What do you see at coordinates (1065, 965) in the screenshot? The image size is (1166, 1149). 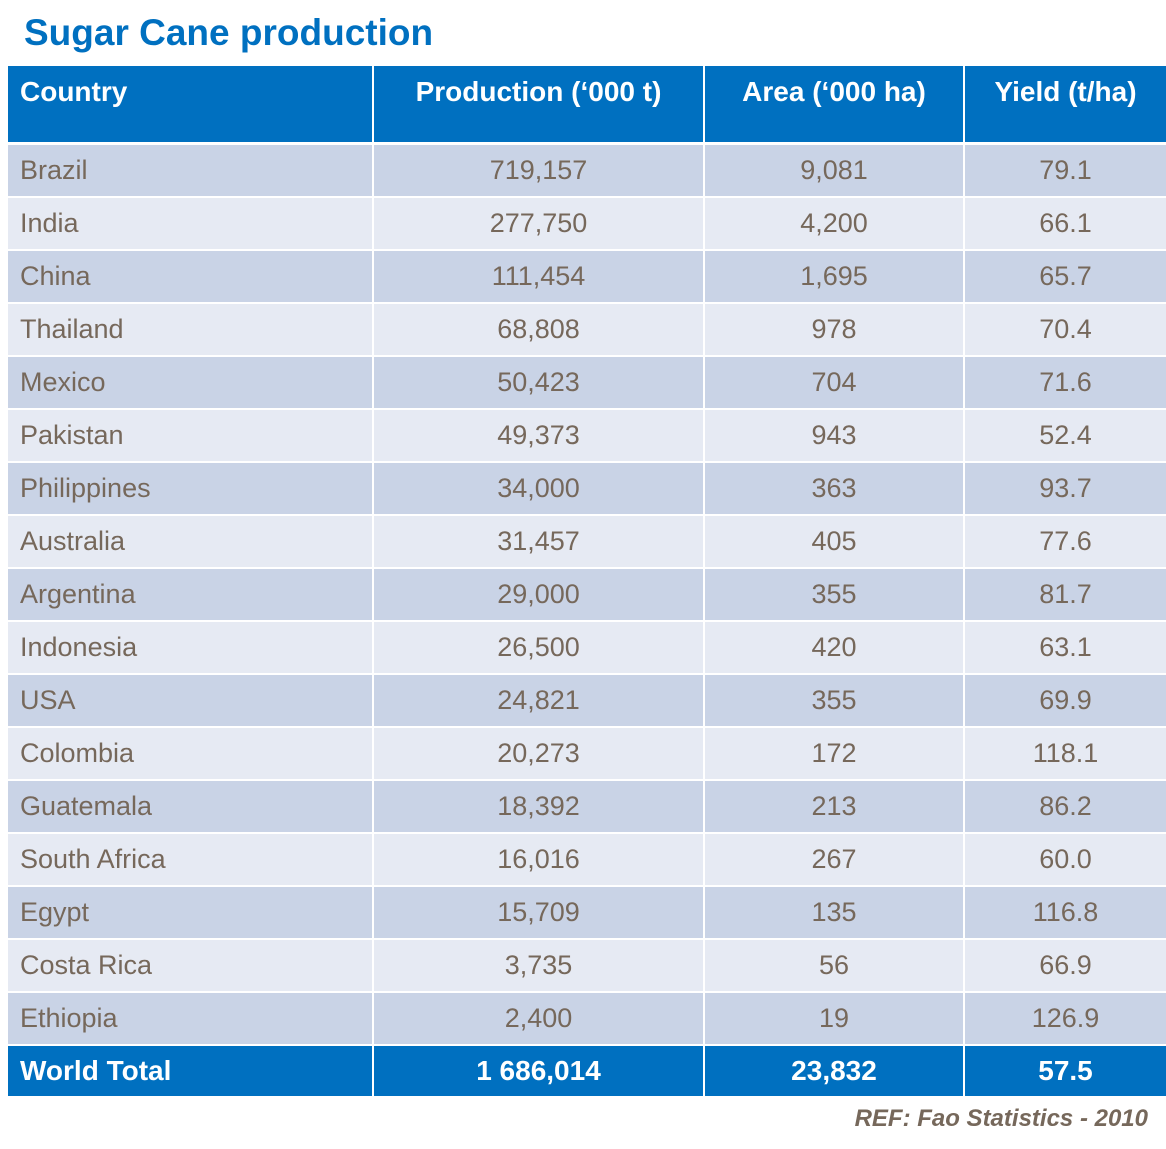 I see `cell-yield: 66.9` at bounding box center [1065, 965].